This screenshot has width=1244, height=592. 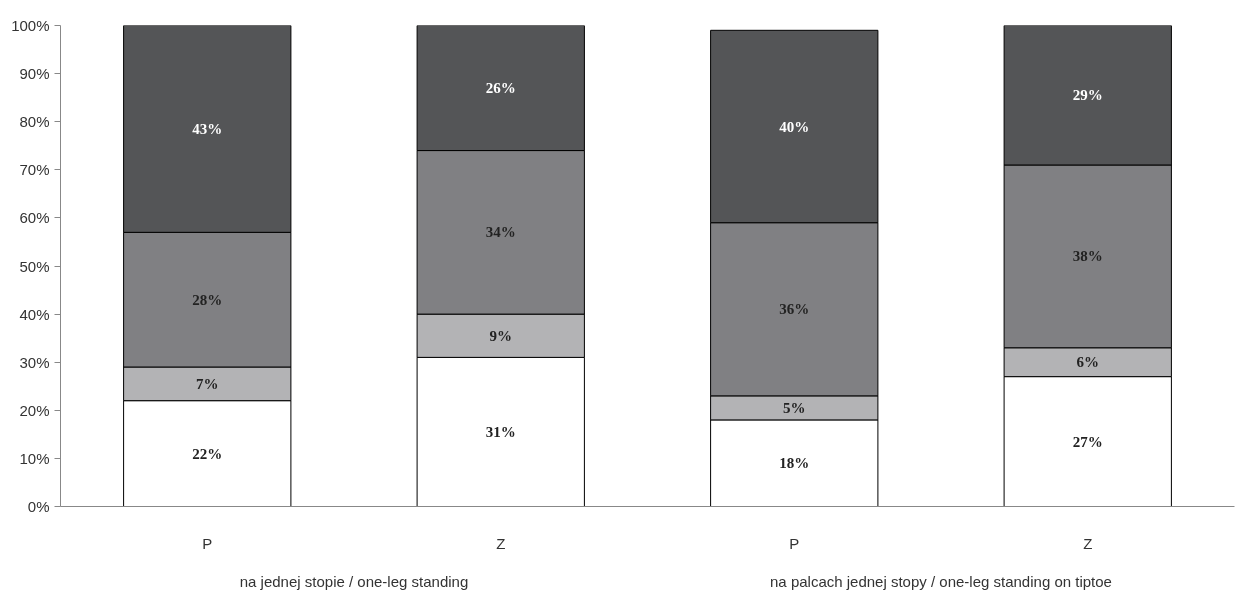 I want to click on text: na jednej stopie / one-leg standing, so click(x=354, y=581).